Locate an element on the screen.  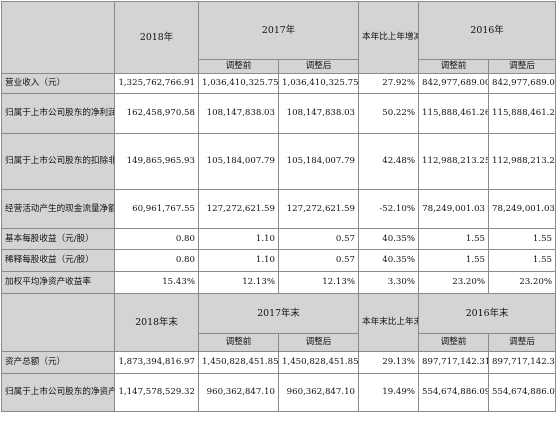
value-change: 29.13% is located at coordinates (389, 362).